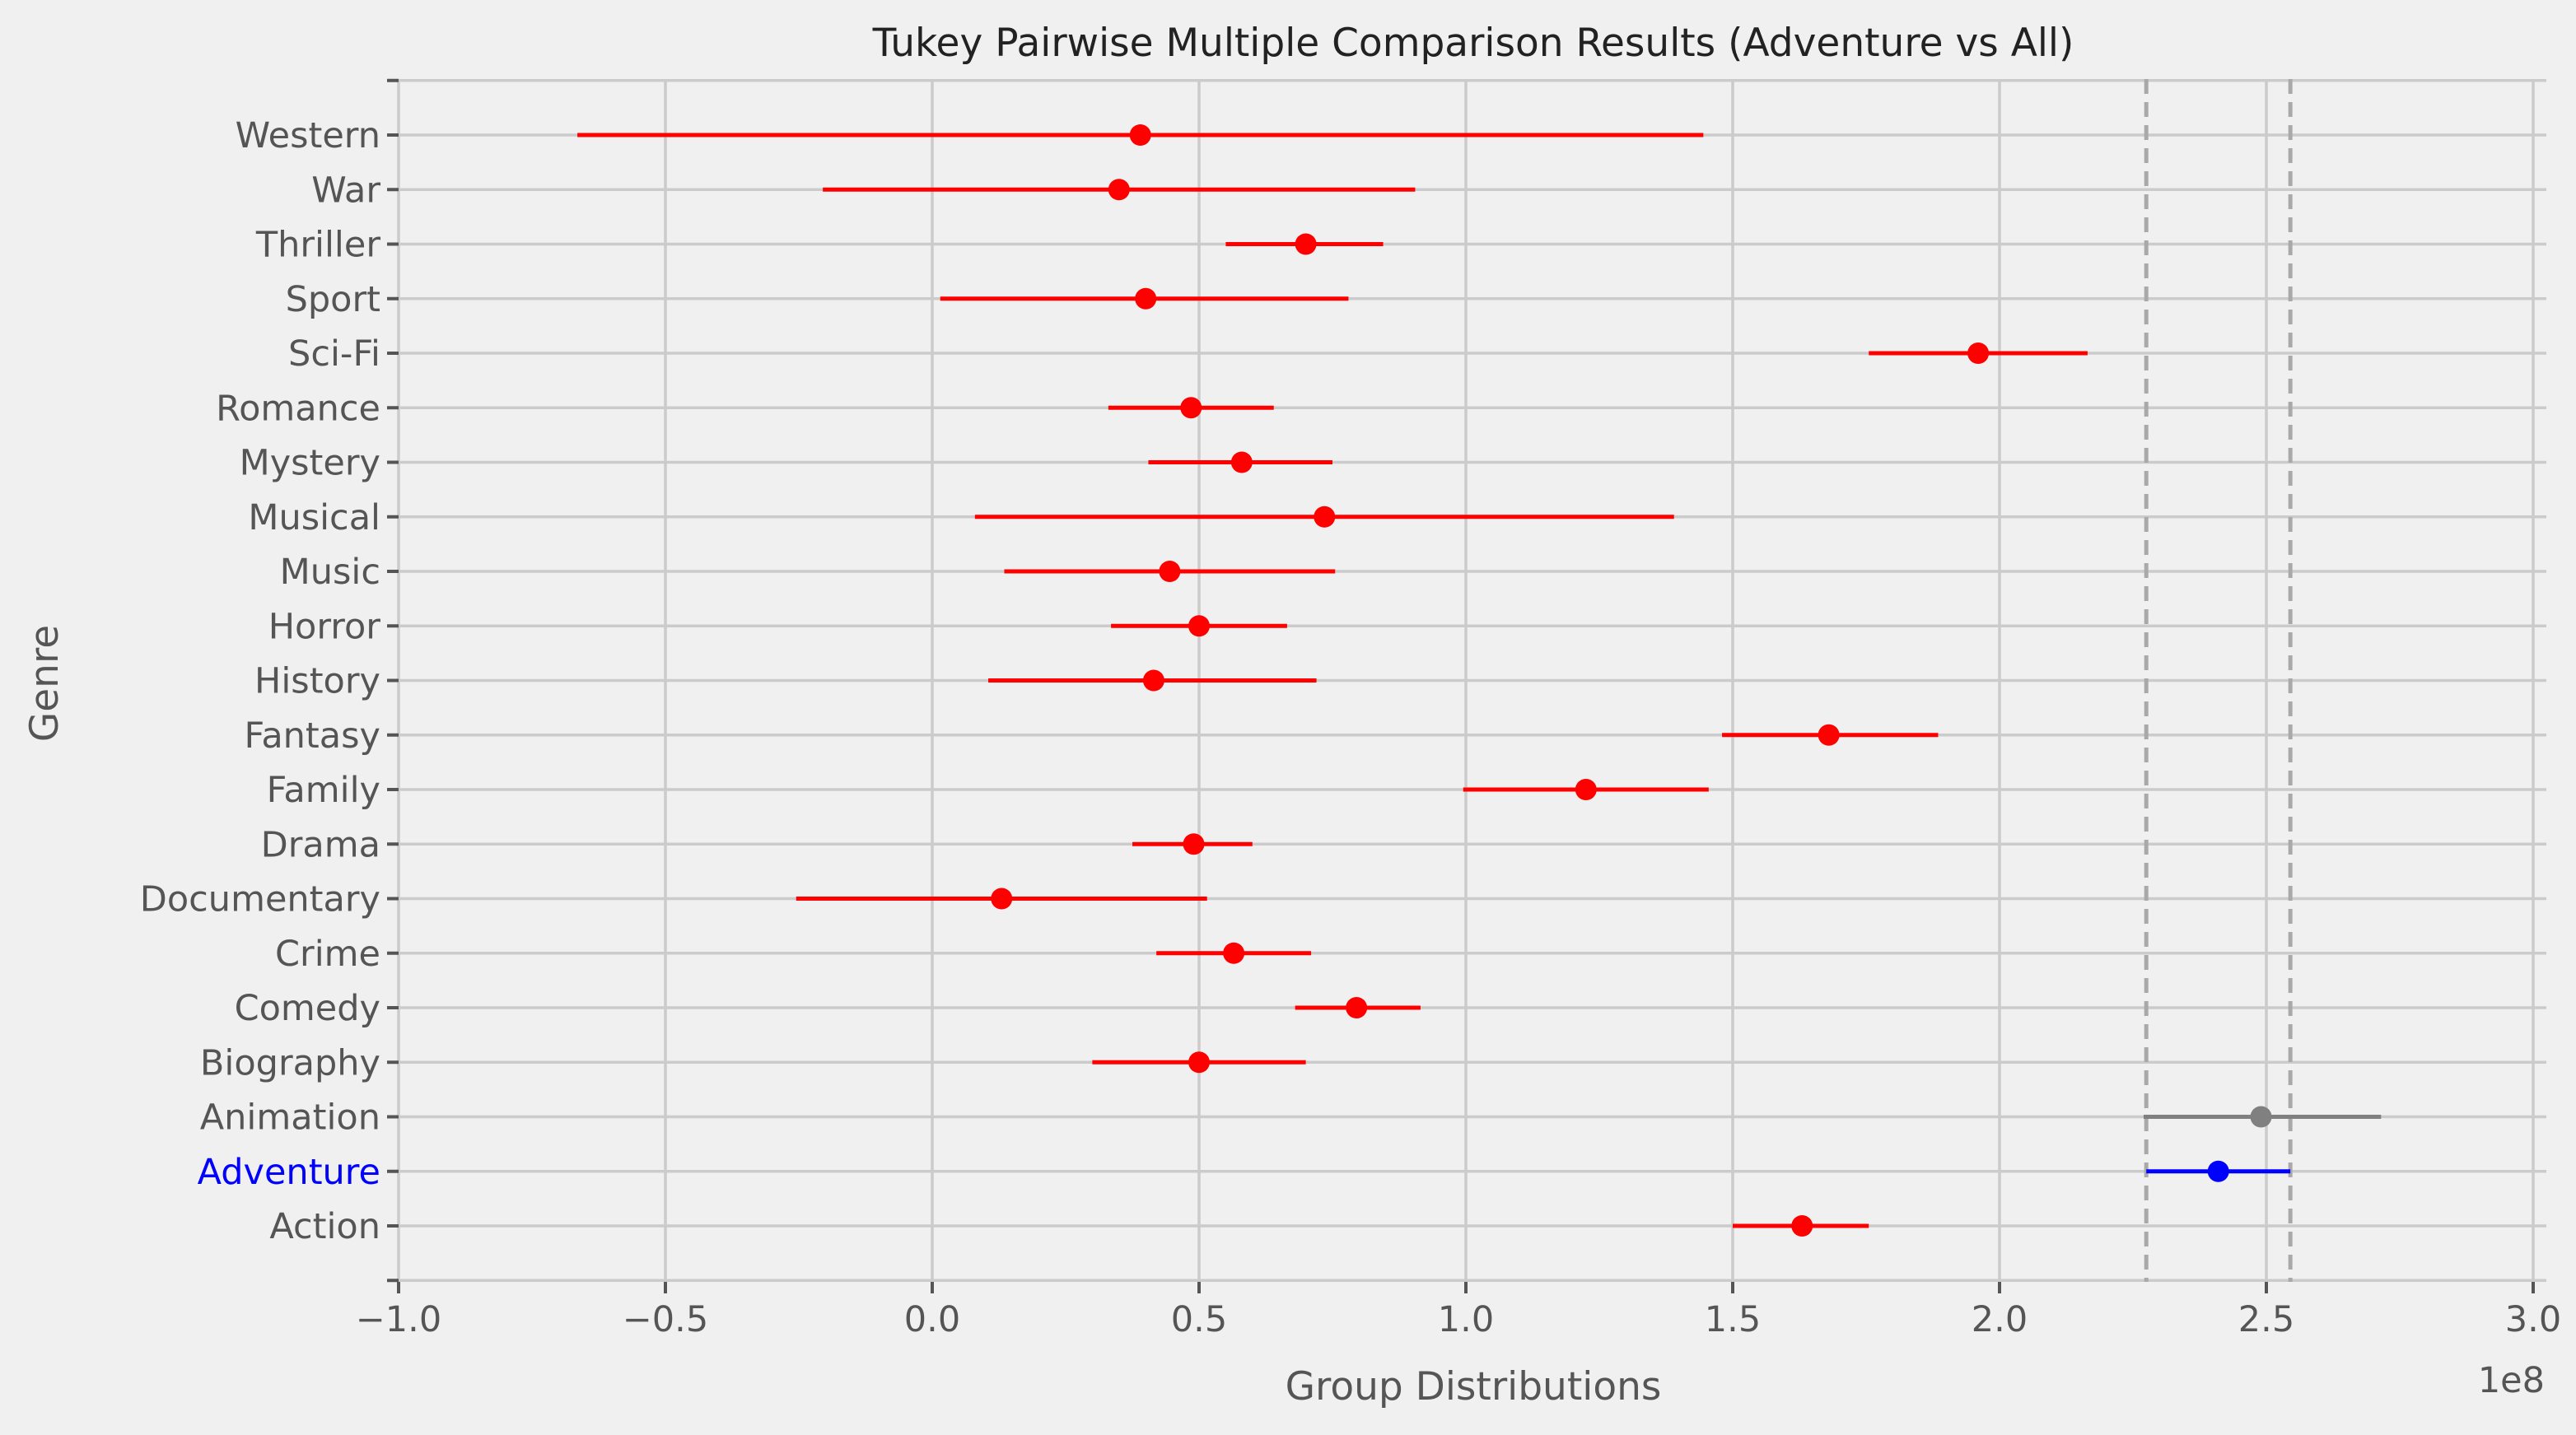 Image resolution: width=2576 pixels, height=1435 pixels. Describe the element at coordinates (323, 790) in the screenshot. I see `y-tick-label: Family` at that location.